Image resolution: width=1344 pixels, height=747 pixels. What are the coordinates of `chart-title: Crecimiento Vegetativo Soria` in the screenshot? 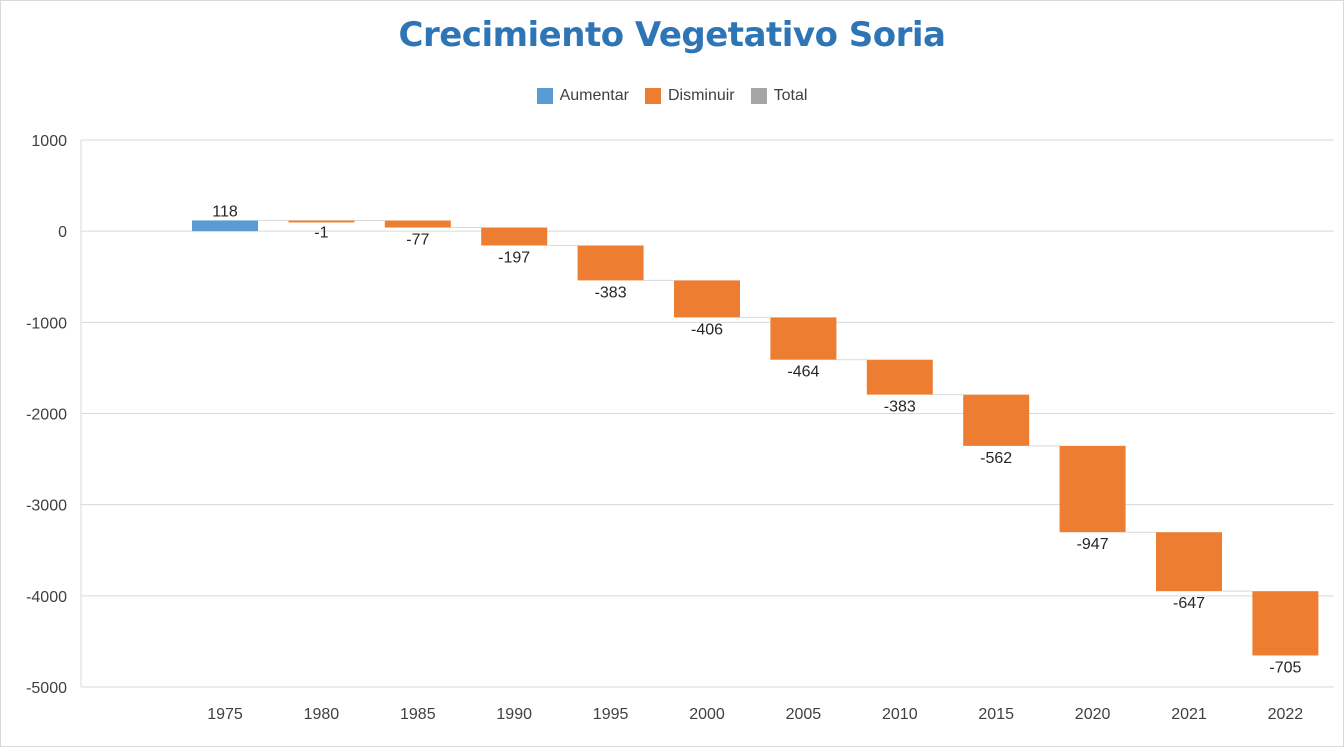 It's located at (672, 35).